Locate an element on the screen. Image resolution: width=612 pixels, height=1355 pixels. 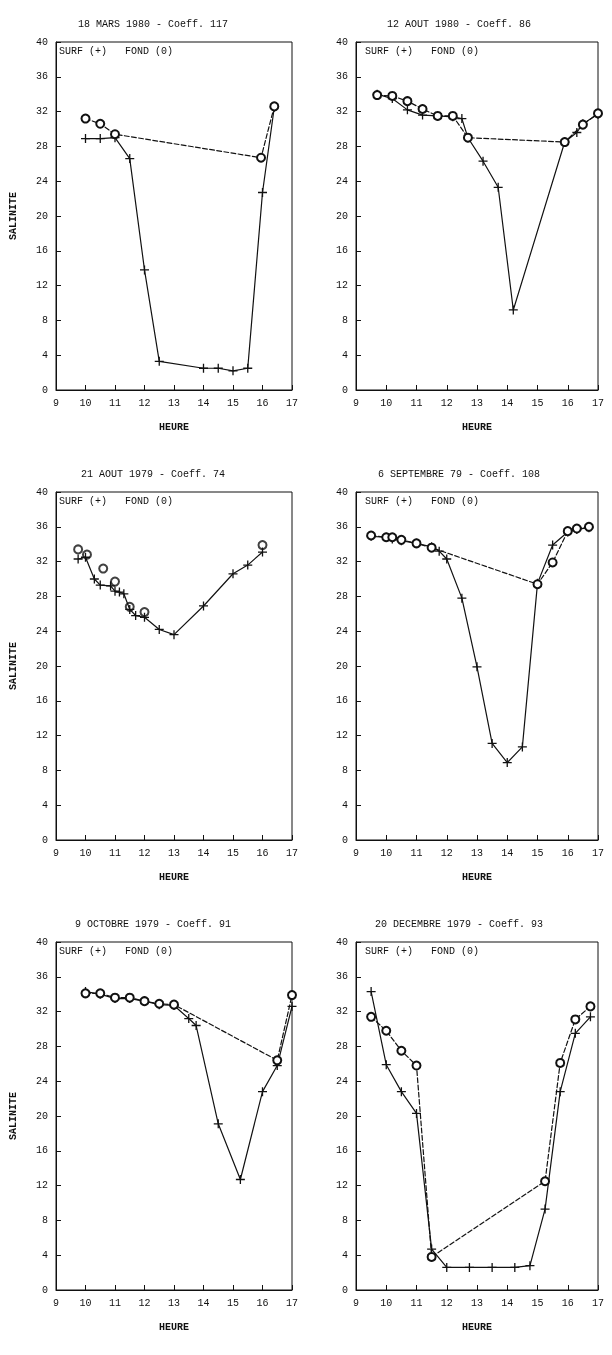
chart-title: 21 AOUT 1979 - Coeff. 74 is located at coordinates (153, 474).